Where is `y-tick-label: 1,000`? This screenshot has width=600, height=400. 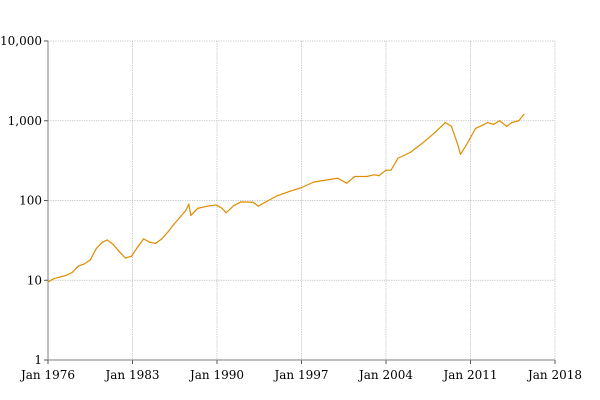
y-tick-label: 1,000 is located at coordinates (25, 121).